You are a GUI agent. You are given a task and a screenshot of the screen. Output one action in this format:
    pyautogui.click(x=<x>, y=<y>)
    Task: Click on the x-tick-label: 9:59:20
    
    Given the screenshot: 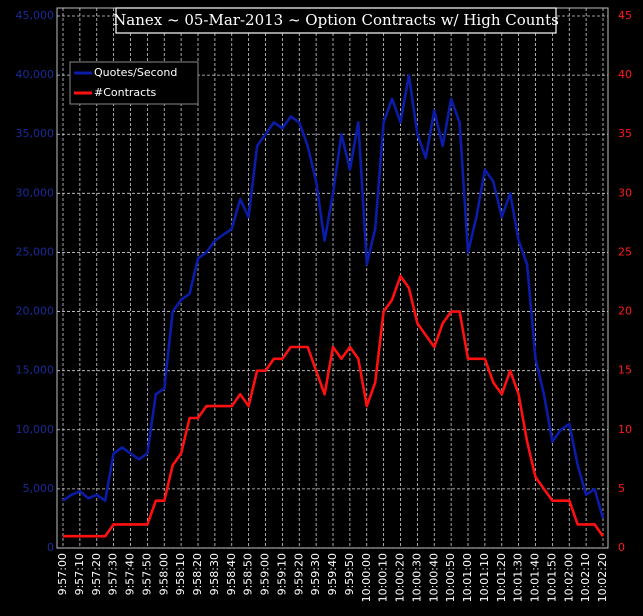 What is the action you would take?
    pyautogui.click(x=298, y=574)
    